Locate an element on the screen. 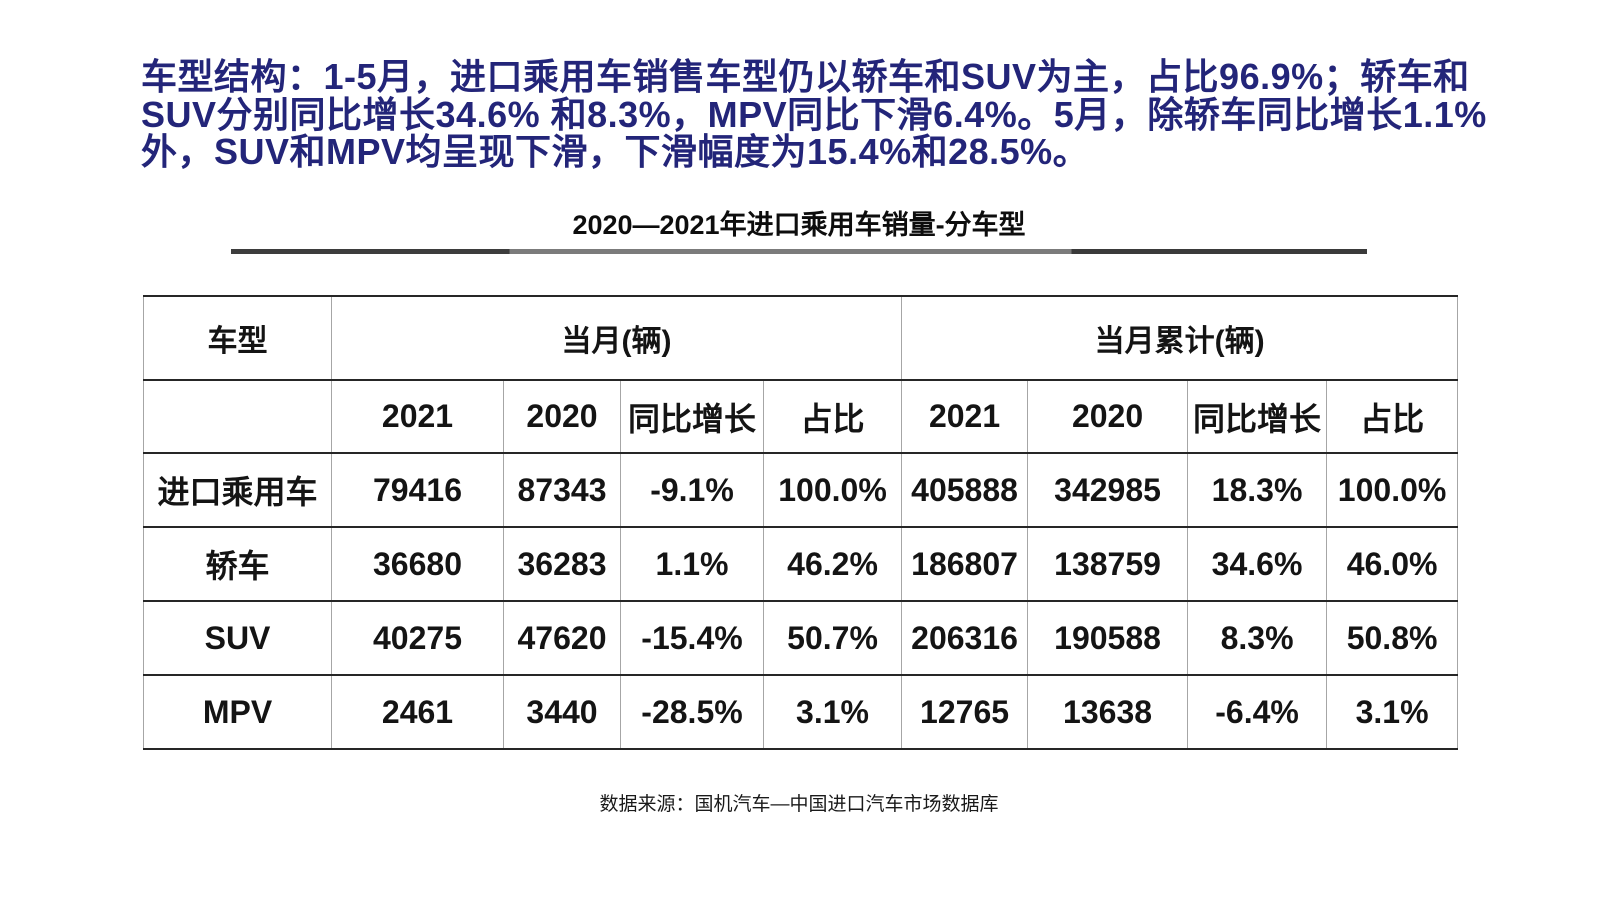  cell-value: 12765 is located at coordinates (965, 712).